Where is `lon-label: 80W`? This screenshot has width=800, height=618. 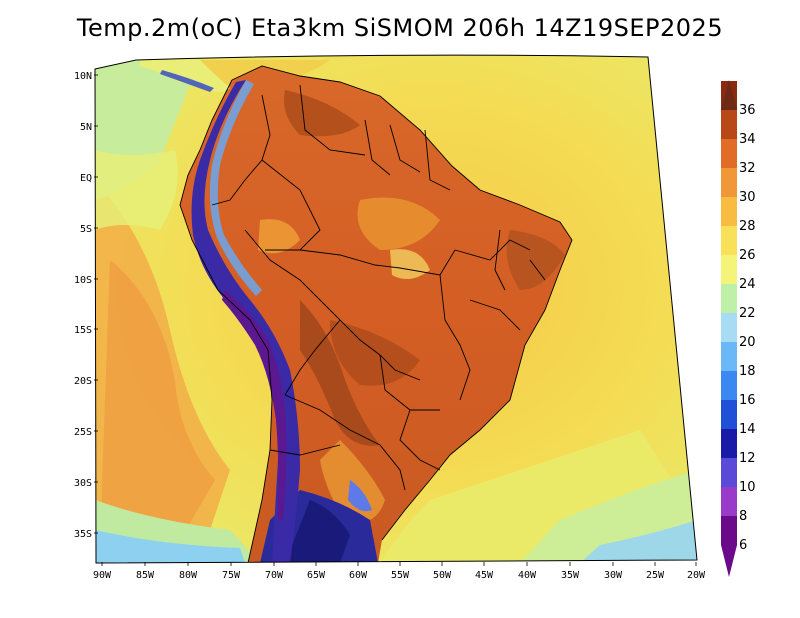 lon-label: 80W is located at coordinates (188, 575).